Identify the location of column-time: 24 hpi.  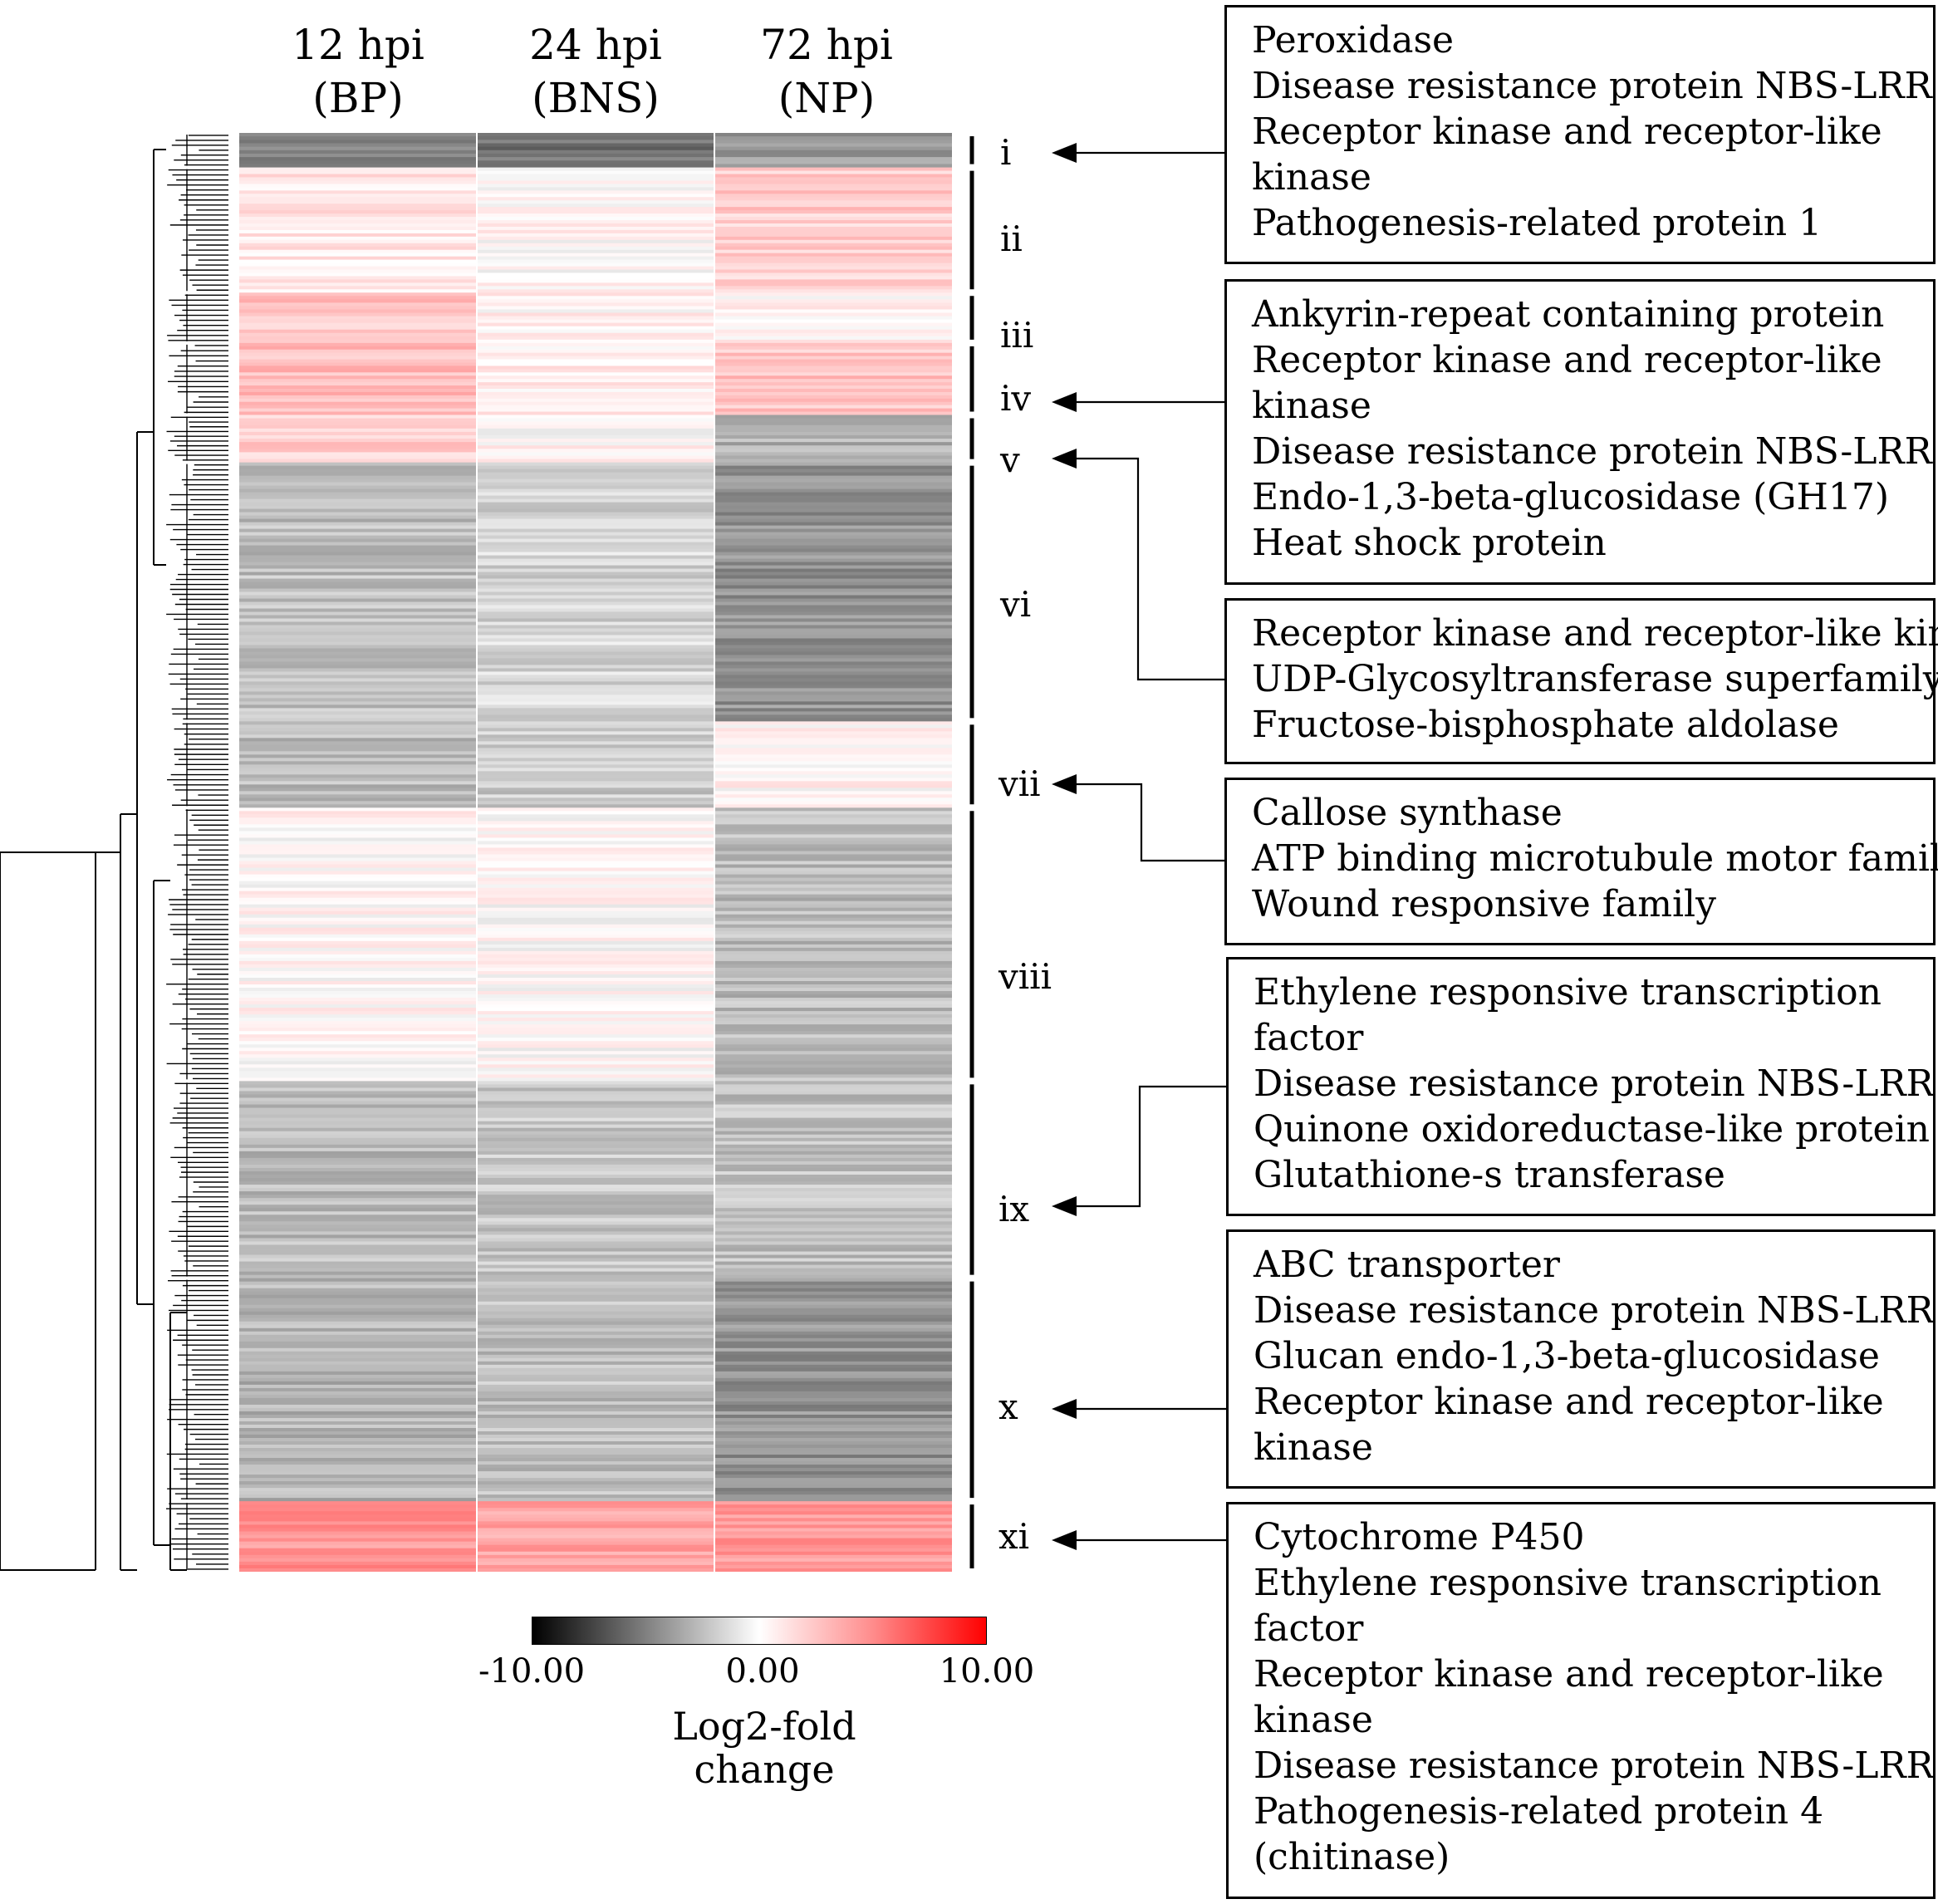
(595, 45).